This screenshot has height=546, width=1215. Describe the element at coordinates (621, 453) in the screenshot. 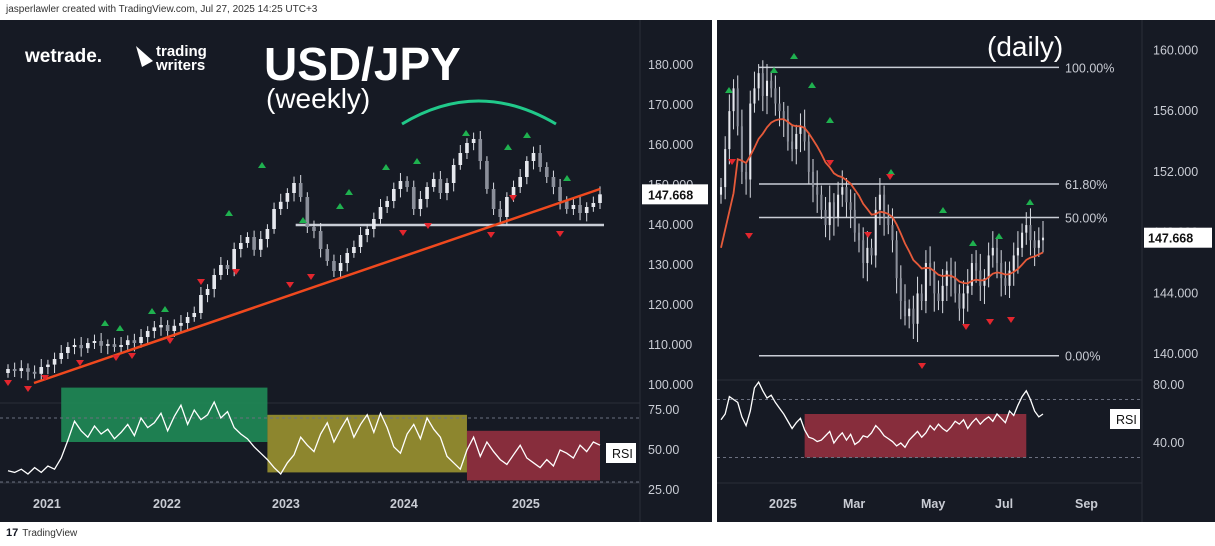

I see `rsi-label-box` at that location.